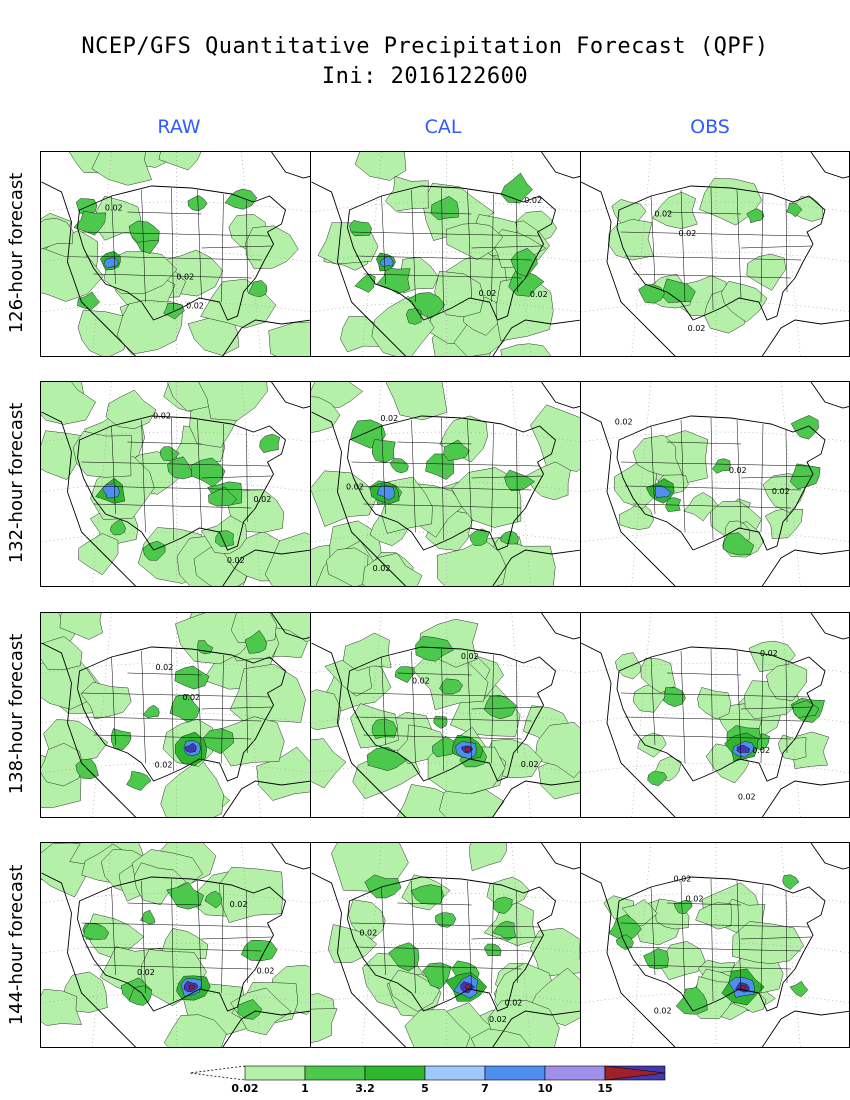  I want to click on map-panel-raw-132h: 0.02 0.02 0.02, so click(175, 484).